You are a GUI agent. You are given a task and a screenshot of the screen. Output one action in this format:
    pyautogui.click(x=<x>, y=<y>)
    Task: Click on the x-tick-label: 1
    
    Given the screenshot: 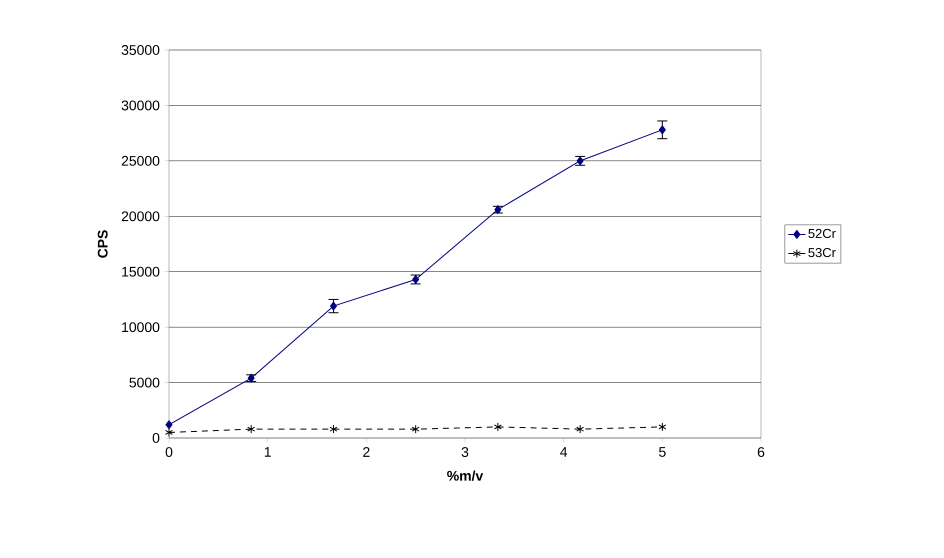 What is the action you would take?
    pyautogui.click(x=267, y=452)
    